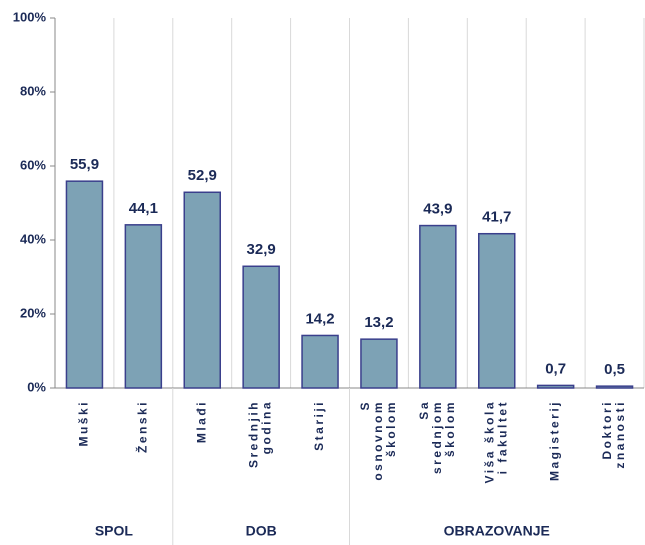  What do you see at coordinates (497, 531) in the screenshot?
I see `group-label: OBRAZOVANJE` at bounding box center [497, 531].